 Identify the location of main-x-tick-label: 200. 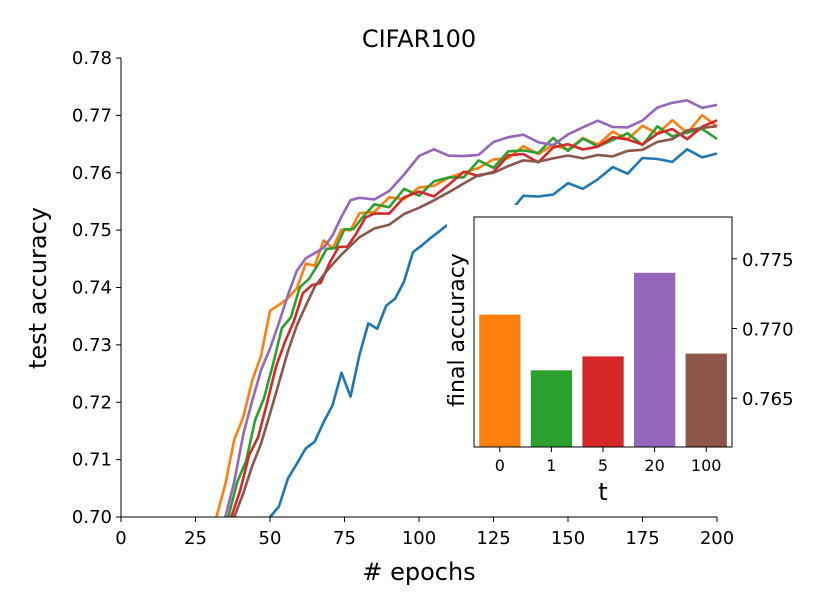
(717, 538).